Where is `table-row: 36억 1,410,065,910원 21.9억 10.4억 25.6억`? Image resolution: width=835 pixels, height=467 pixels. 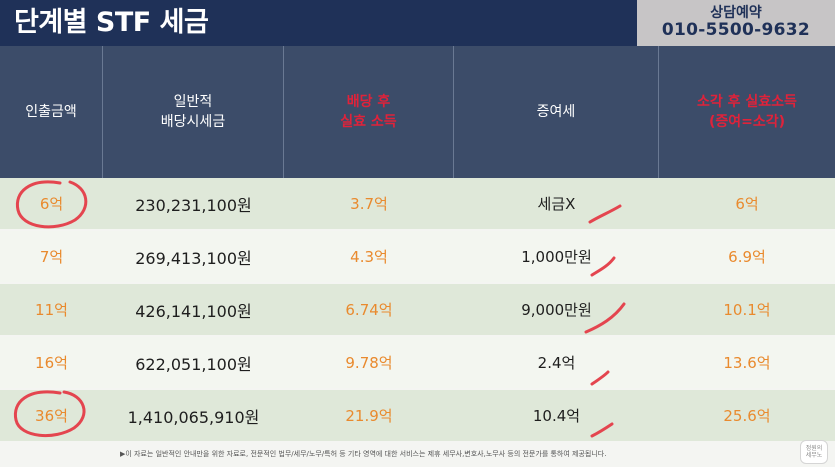
table-row: 36억 1,410,065,910원 21.9억 10.4억 25.6억 is located at coordinates (417, 415).